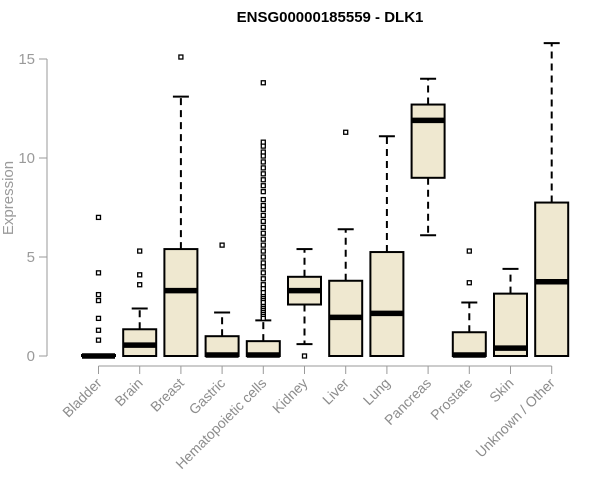  Describe the element at coordinates (387, 246) in the screenshot. I see `box-lung` at that location.